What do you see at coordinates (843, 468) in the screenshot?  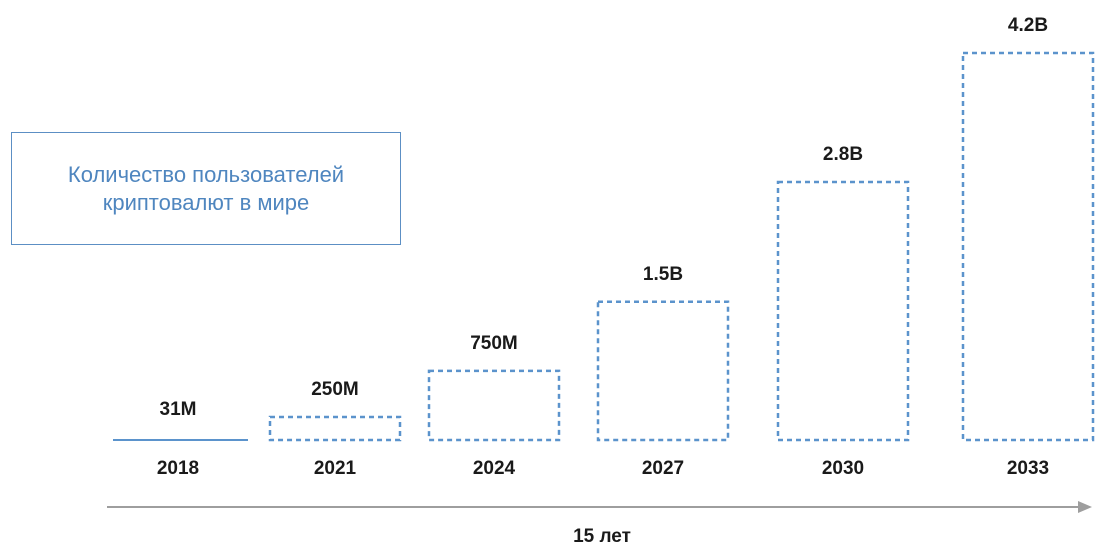 I see `tick-label-2030: 2030` at bounding box center [843, 468].